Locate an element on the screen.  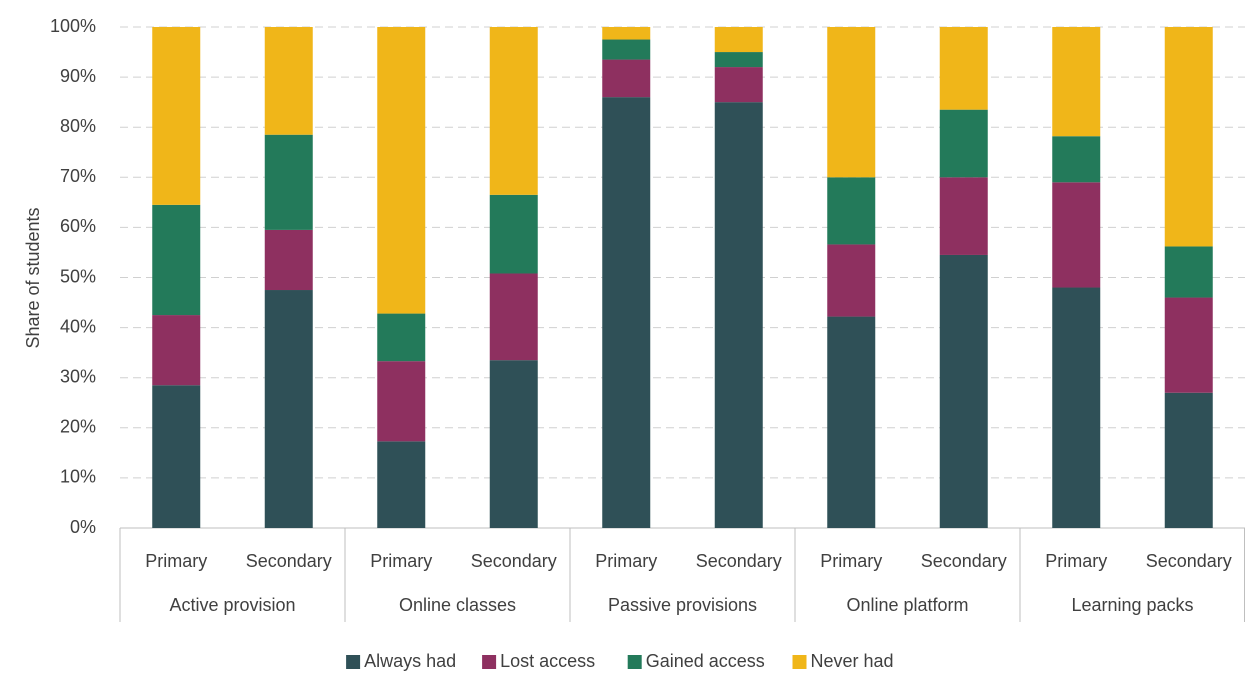
legend-label: Lost access is located at coordinates (547, 661).